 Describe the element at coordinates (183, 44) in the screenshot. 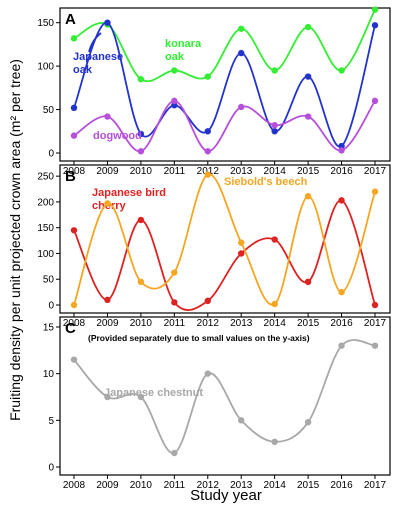

I see `series-label-line: konara` at that location.